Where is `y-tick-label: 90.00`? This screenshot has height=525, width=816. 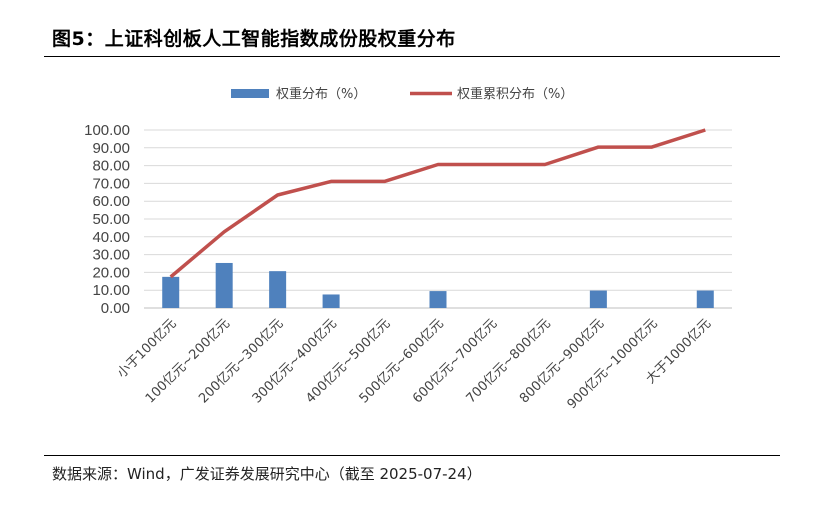 y-tick-label: 90.00 is located at coordinates (111, 148).